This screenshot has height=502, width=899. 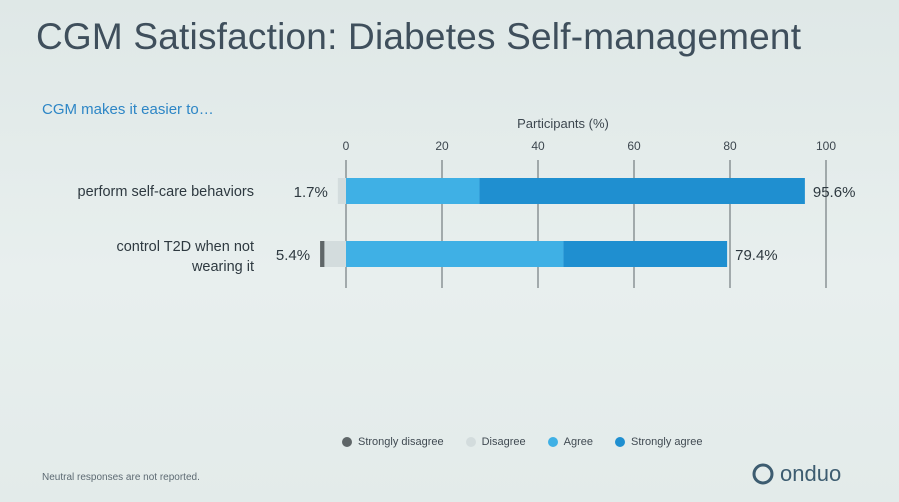 I want to click on category-label-line: control T2D when not, so click(x=185, y=247).